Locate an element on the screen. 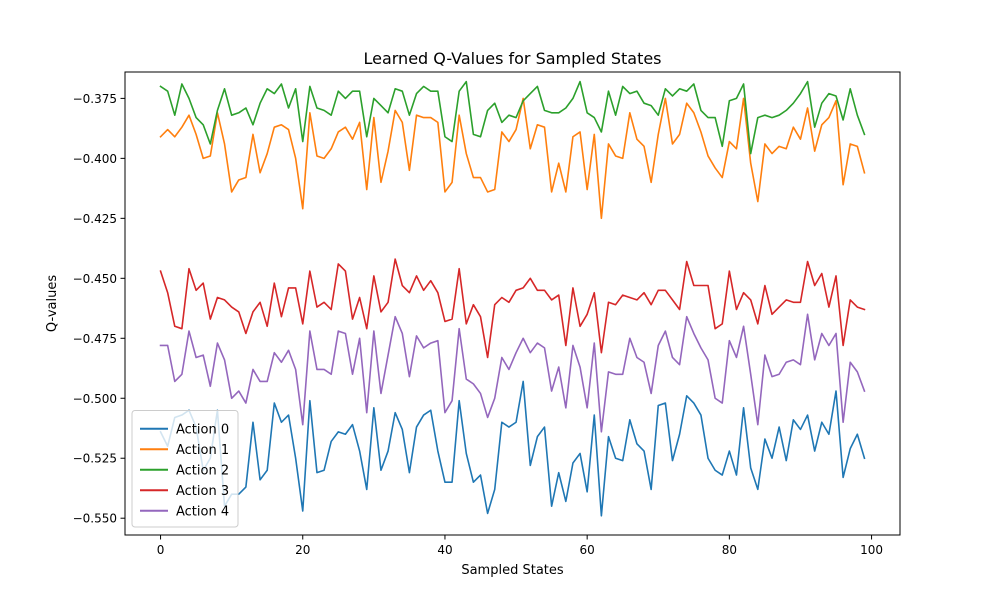  y-tick-label: −0.525 is located at coordinates (95, 459).